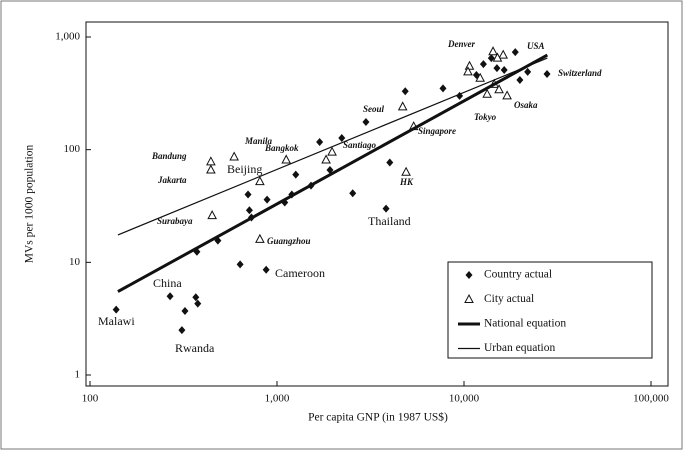 Image resolution: width=683 pixels, height=450 pixels. What do you see at coordinates (90, 399) in the screenshot?
I see `x-tick-label: 100` at bounding box center [90, 399].